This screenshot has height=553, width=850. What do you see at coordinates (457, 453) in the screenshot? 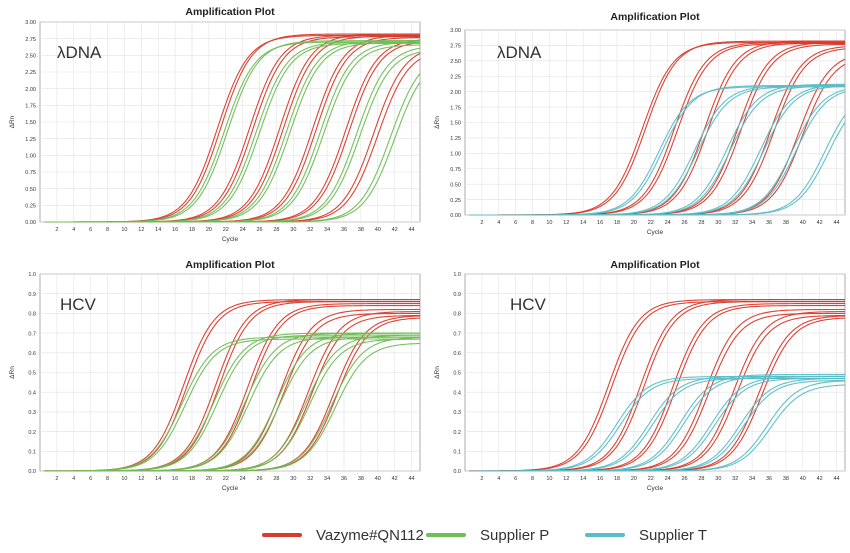
I see `y-tick-label: 0.1` at bounding box center [457, 453].